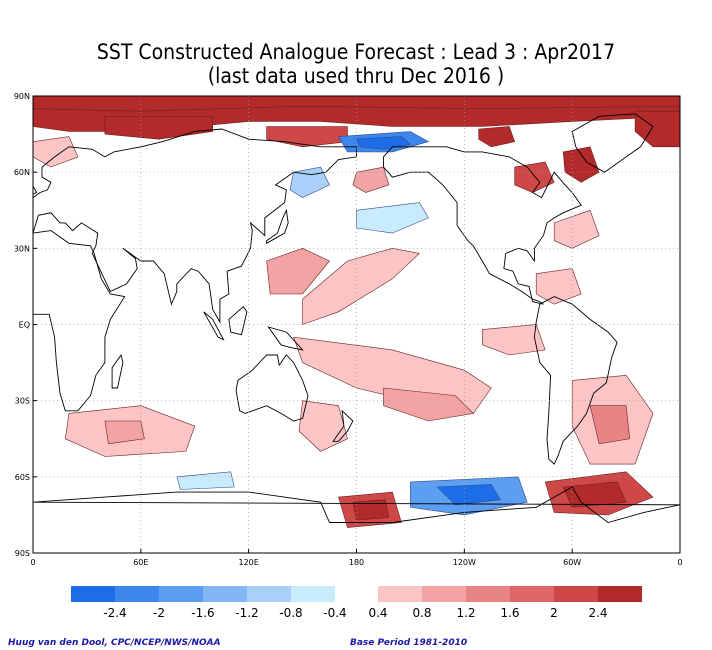  I want to click on latitude-label: 90S, so click(22, 553).